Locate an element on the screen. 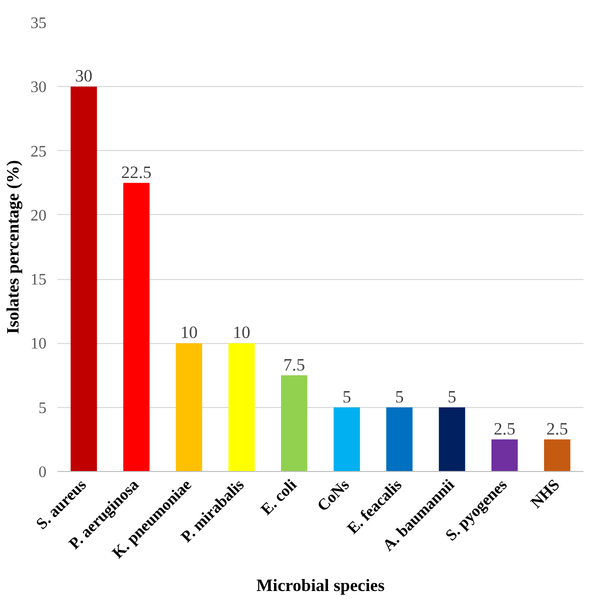  y-tick-label: 20 is located at coordinates (38, 215).